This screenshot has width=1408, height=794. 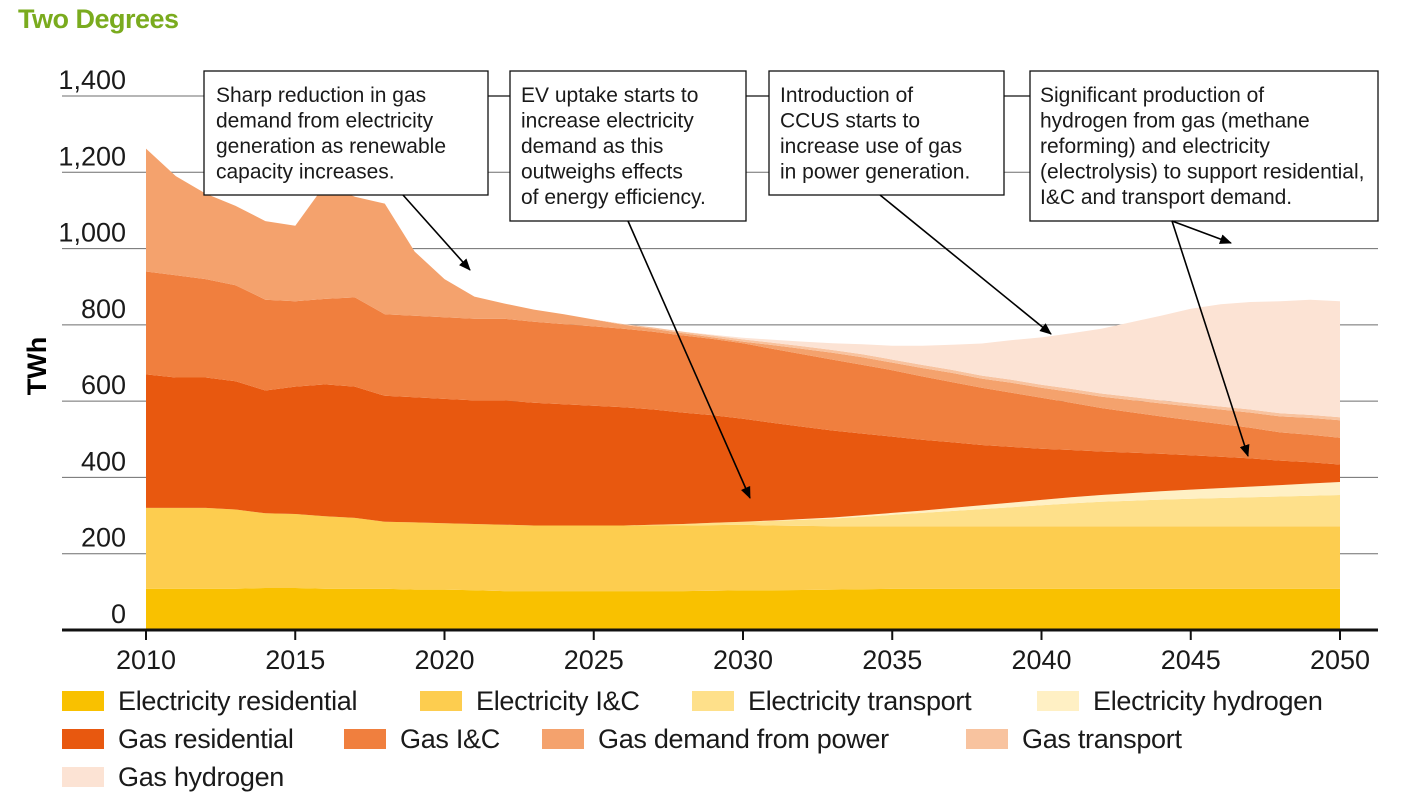 I want to click on legend-label: Electricity I&C, so click(x=558, y=700).